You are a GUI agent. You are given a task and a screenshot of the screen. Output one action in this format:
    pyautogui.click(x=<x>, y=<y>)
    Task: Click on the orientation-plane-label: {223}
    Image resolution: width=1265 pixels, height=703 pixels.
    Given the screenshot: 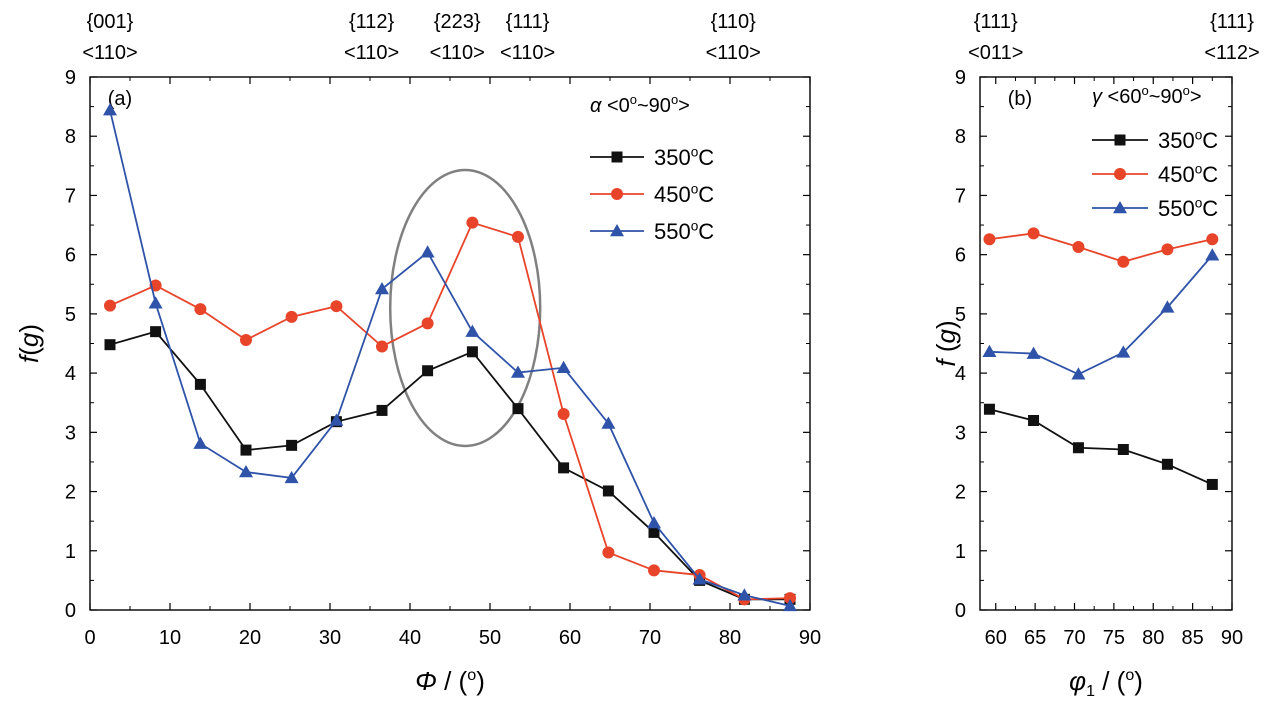 What is the action you would take?
    pyautogui.click(x=457, y=22)
    